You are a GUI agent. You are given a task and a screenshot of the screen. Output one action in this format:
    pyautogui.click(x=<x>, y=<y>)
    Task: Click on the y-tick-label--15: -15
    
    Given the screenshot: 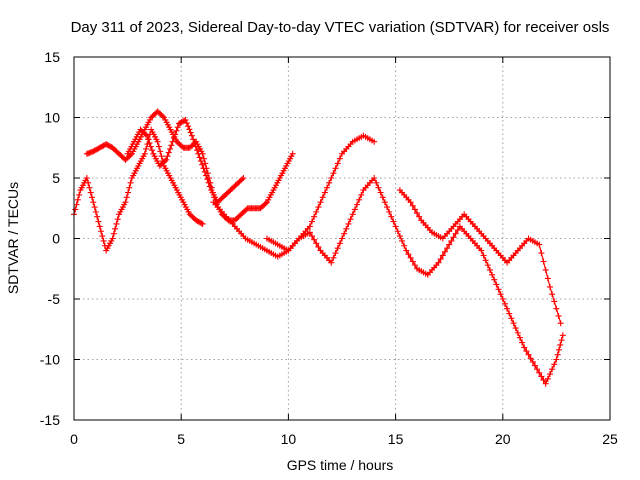 What is the action you would take?
    pyautogui.click(x=50, y=420)
    